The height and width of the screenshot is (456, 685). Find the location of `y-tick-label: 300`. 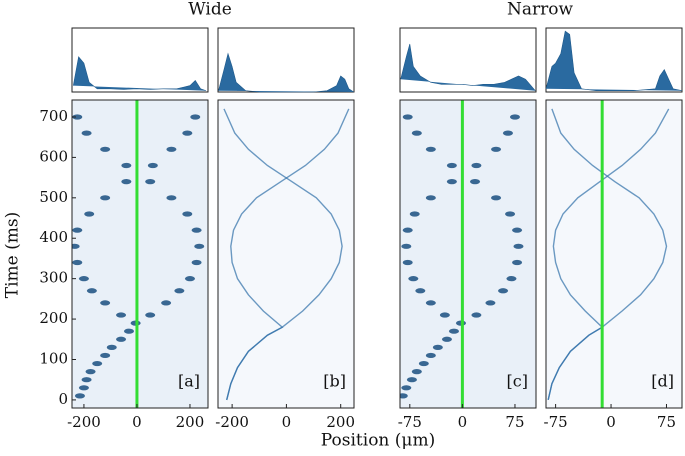

y-tick-label: 300 is located at coordinates (53, 278).